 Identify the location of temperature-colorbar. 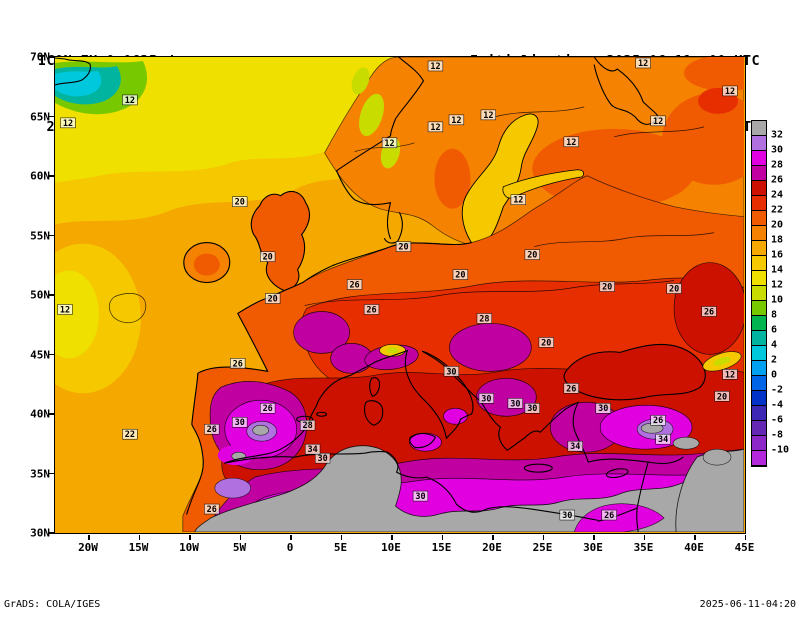
(759, 293).